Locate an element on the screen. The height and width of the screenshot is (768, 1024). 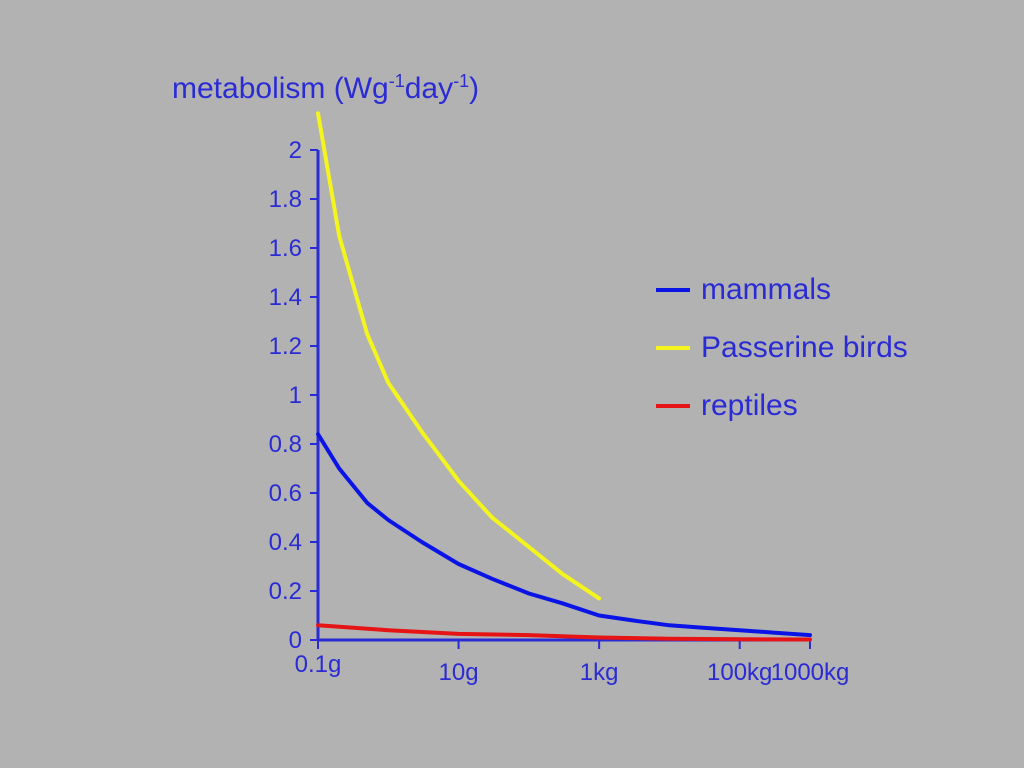
y-tick-label: 1 is located at coordinates (295, 395).